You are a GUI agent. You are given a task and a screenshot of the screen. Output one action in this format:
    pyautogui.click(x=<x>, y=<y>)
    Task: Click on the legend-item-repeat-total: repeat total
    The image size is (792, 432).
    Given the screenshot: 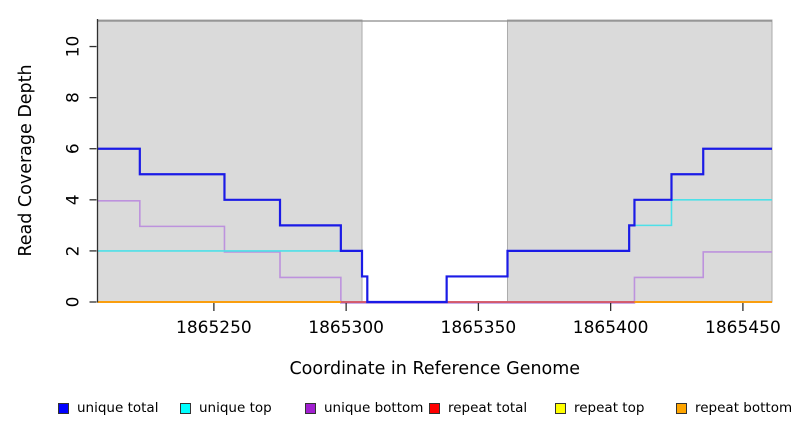 What is the action you would take?
    pyautogui.click(x=478, y=408)
    